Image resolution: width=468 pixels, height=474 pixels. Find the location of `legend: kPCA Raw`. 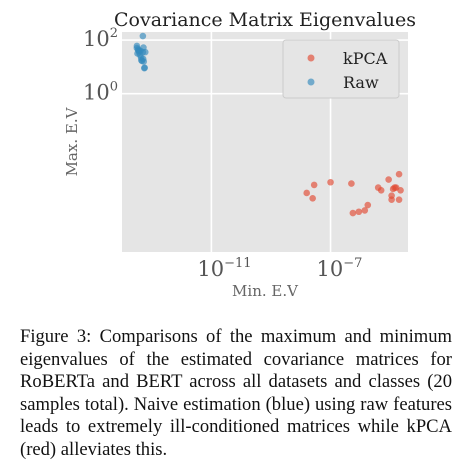

legend: kPCA Raw is located at coordinates (341, 69).